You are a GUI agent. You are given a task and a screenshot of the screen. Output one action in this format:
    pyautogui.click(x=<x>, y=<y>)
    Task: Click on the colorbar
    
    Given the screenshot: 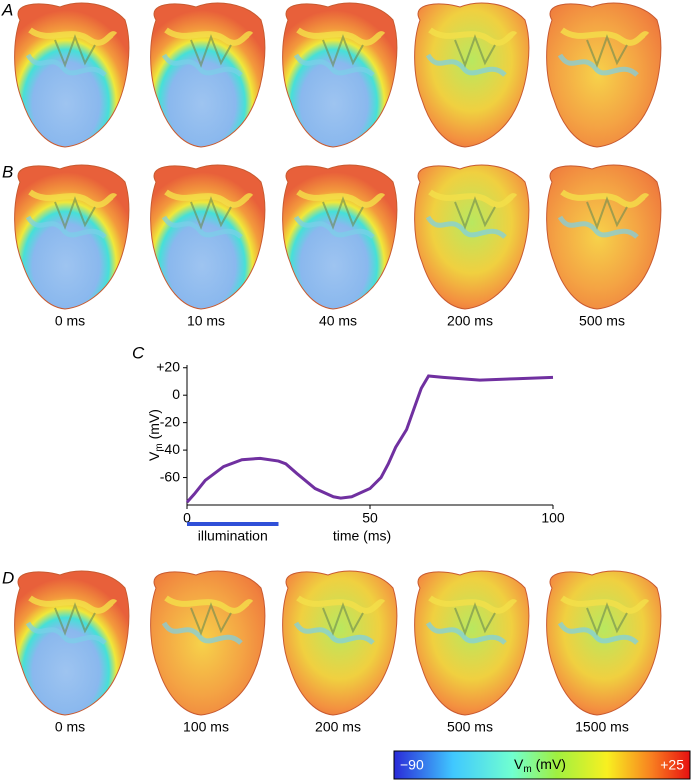 What is the action you would take?
    pyautogui.click(x=542, y=765)
    